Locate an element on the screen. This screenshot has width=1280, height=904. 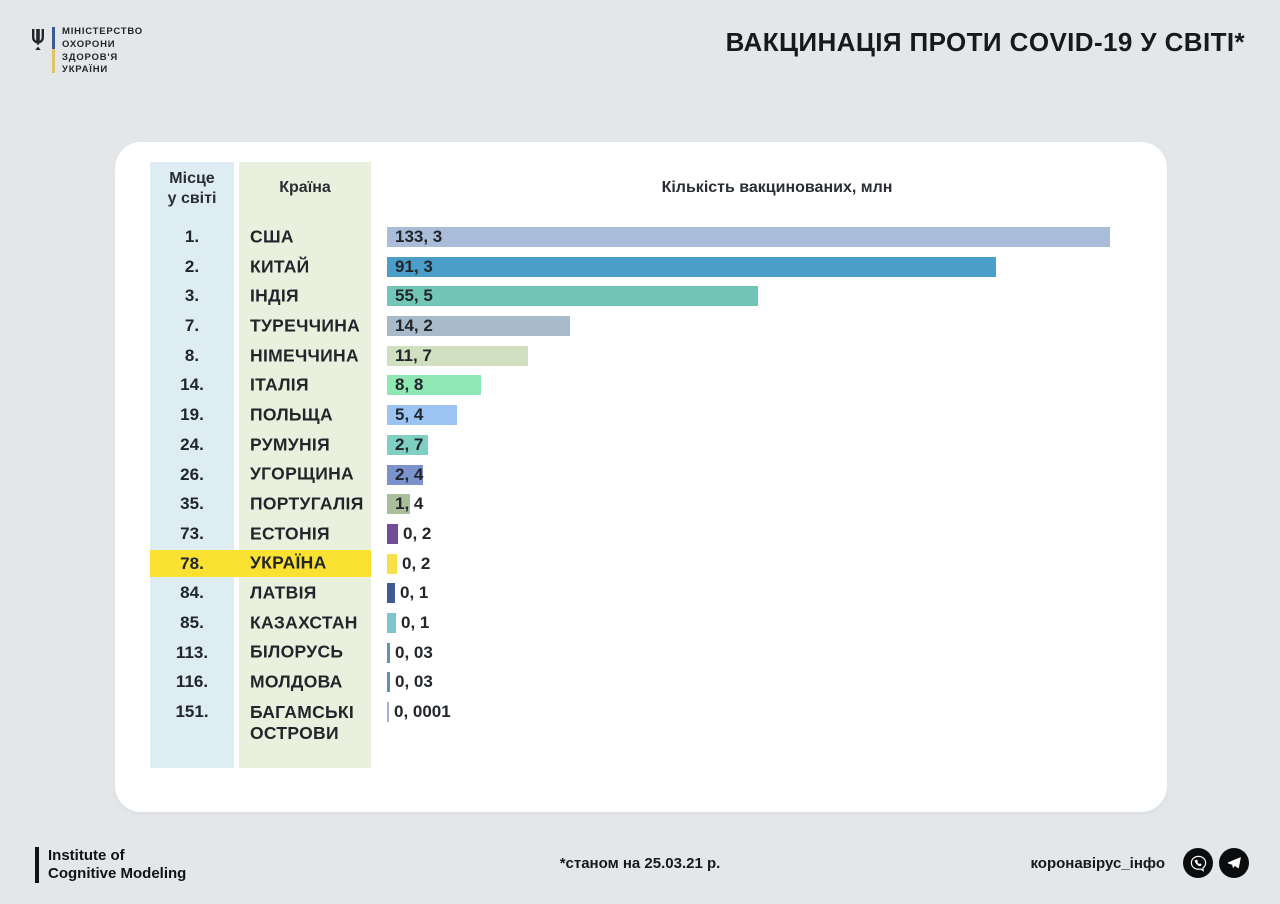
institute-name-line1: Institute of is located at coordinates (86, 855).